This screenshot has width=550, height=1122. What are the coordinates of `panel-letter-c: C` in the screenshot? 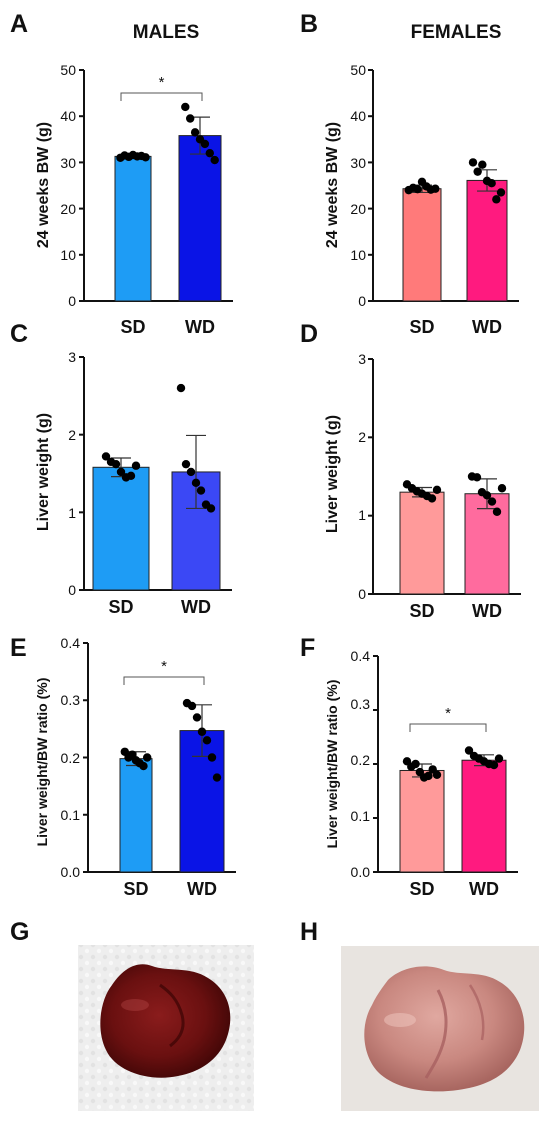 It's located at (19, 334).